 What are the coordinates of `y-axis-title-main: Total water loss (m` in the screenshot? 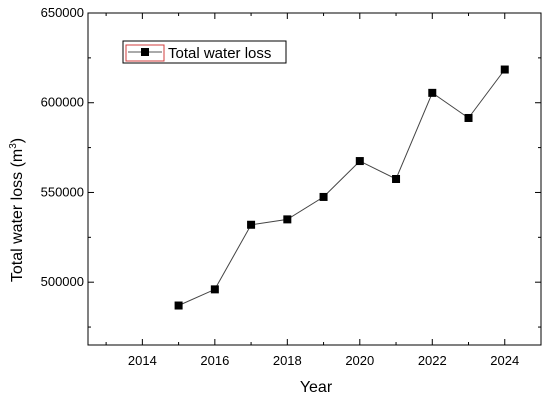 It's located at (17, 215).